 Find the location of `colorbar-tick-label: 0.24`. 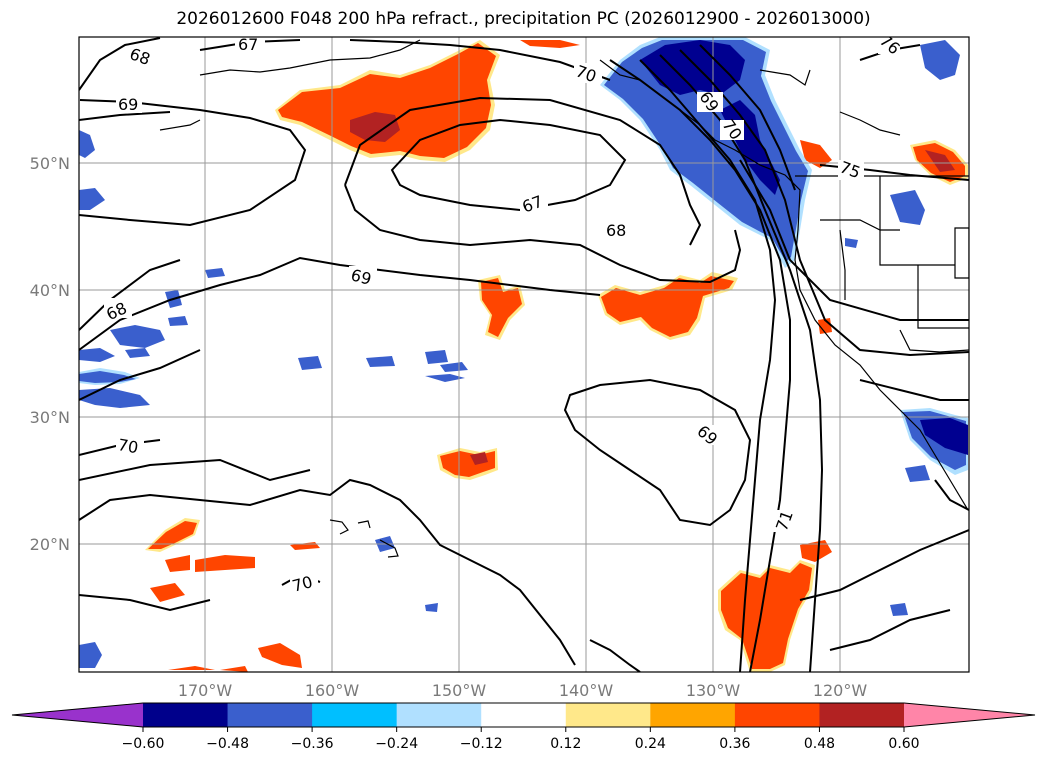

colorbar-tick-label: 0.24 is located at coordinates (650, 744).